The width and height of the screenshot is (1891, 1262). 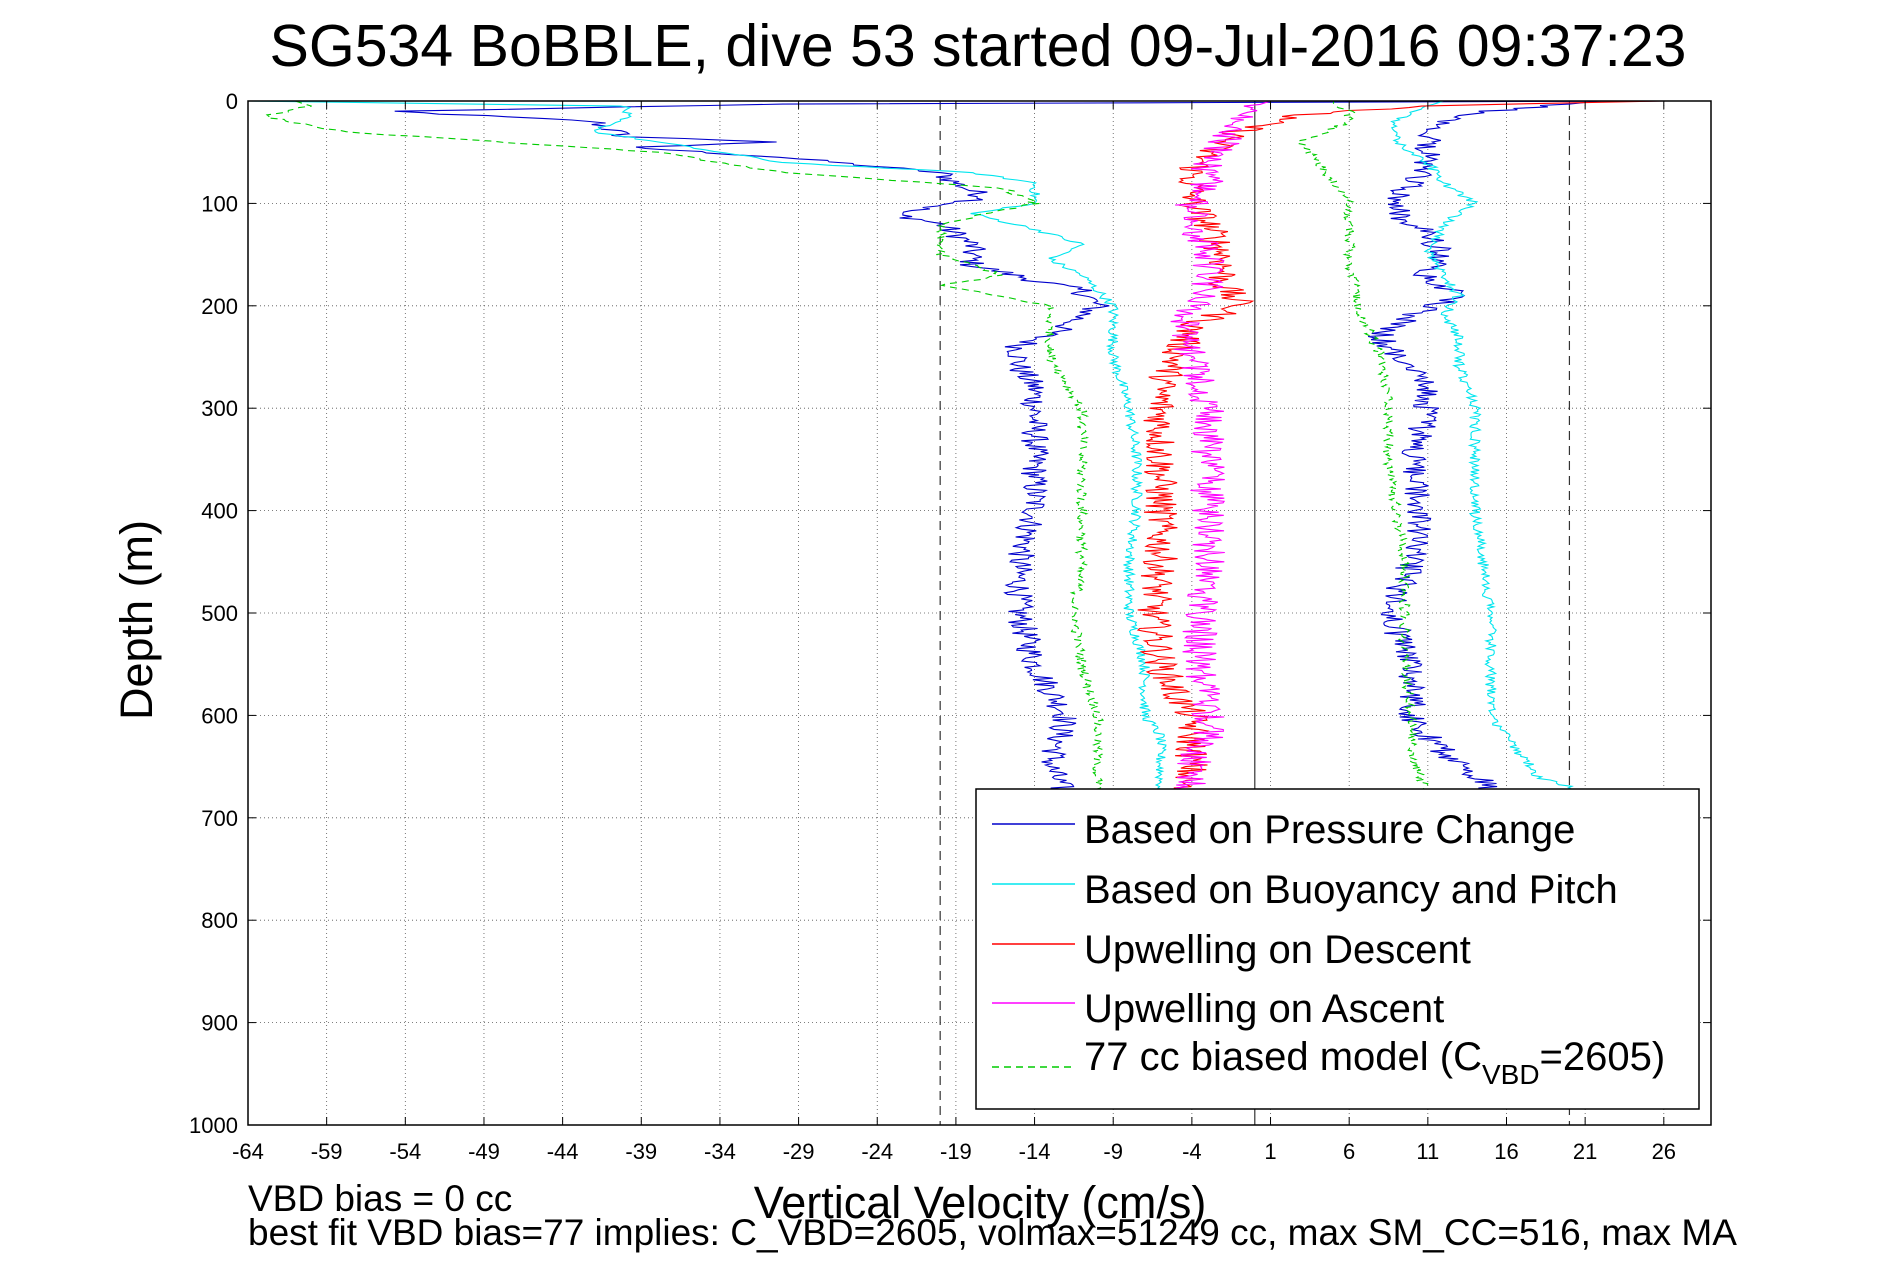 I want to click on x-tick-label: -64, so click(x=248, y=1151).